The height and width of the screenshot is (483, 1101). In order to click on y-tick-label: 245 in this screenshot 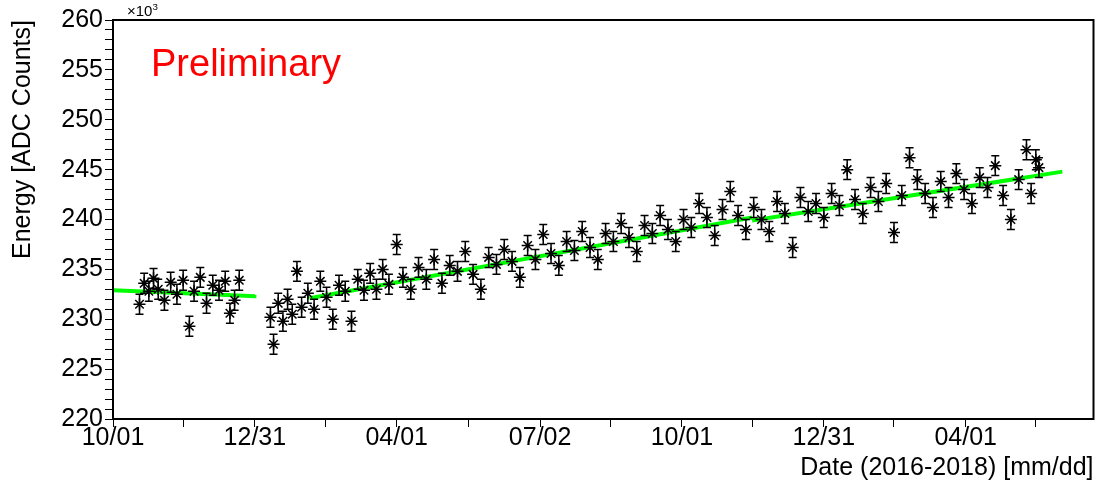, I will do `click(82, 167)`.